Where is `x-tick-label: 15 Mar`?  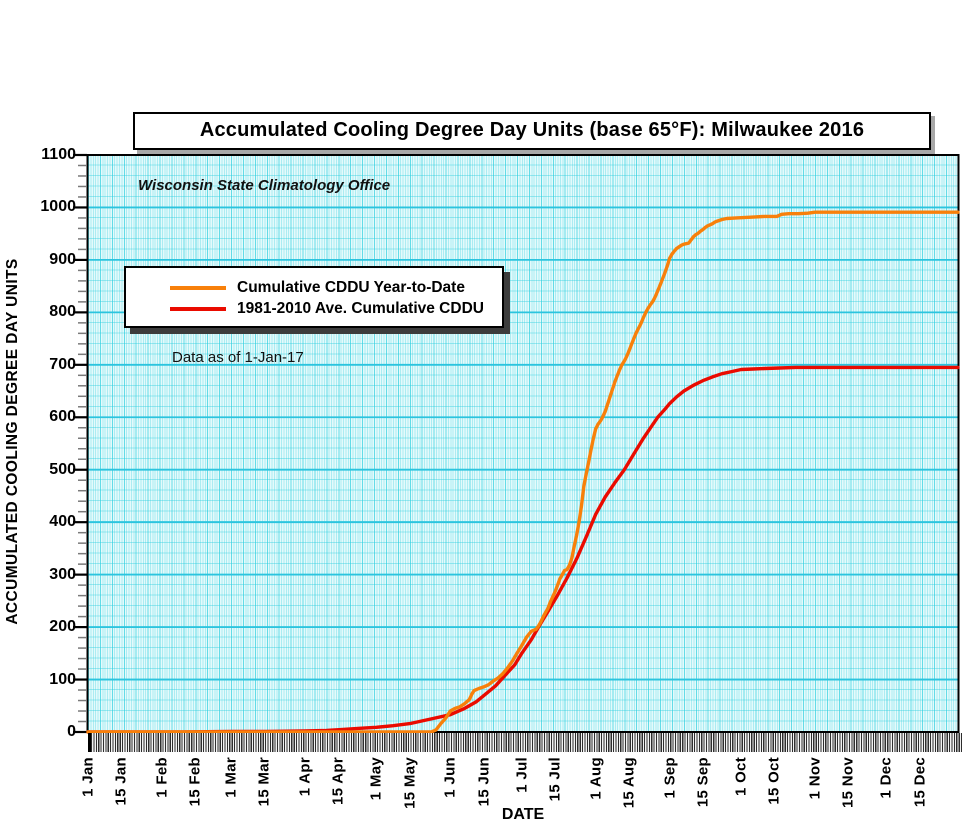 x-tick-label: 15 Mar is located at coordinates (264, 782).